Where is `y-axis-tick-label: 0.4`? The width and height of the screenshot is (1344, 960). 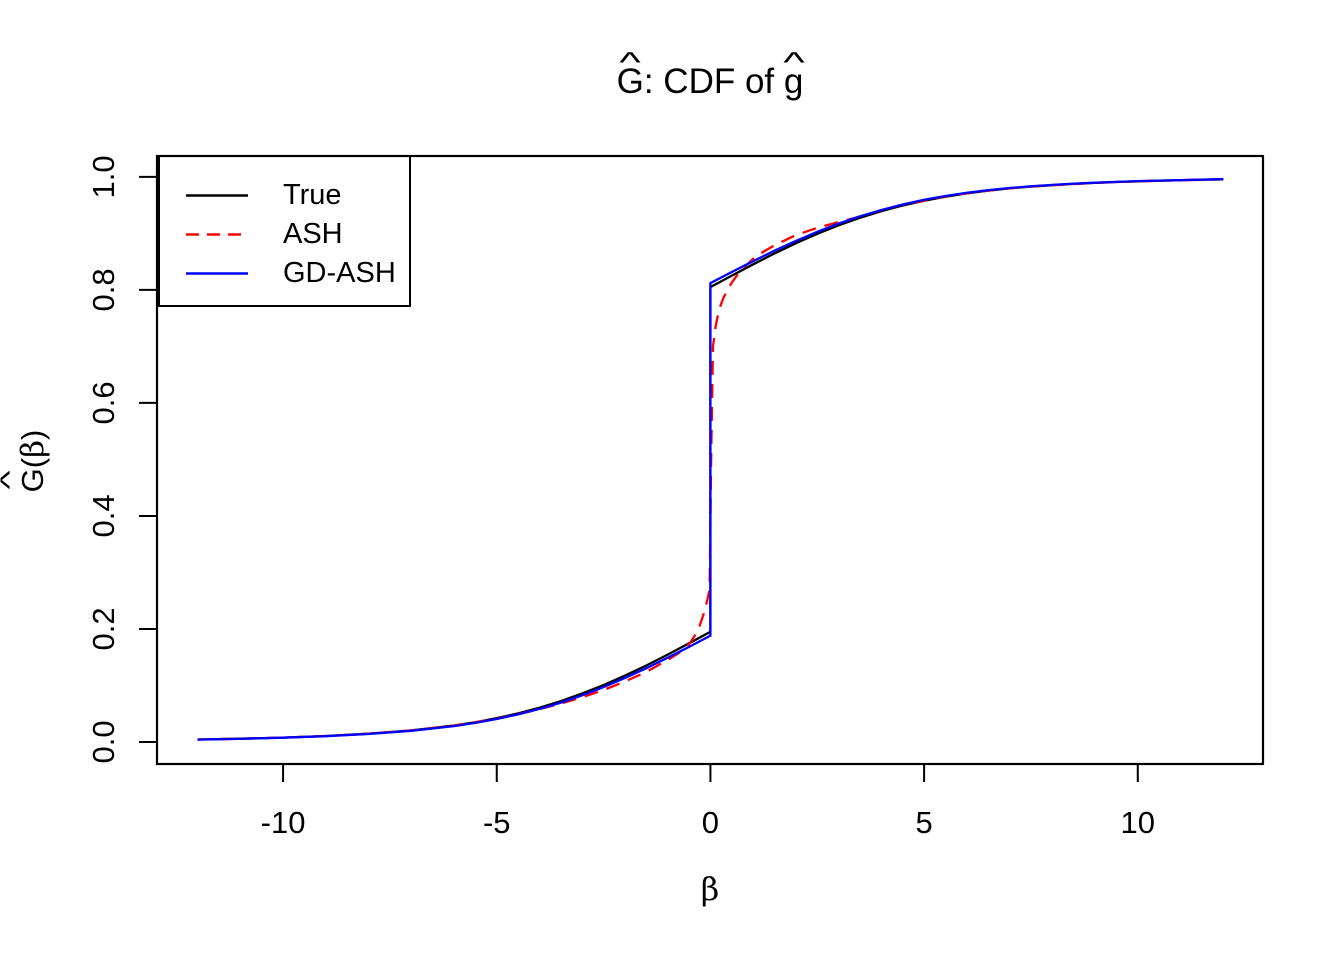 y-axis-tick-label: 0.4 is located at coordinates (103, 515).